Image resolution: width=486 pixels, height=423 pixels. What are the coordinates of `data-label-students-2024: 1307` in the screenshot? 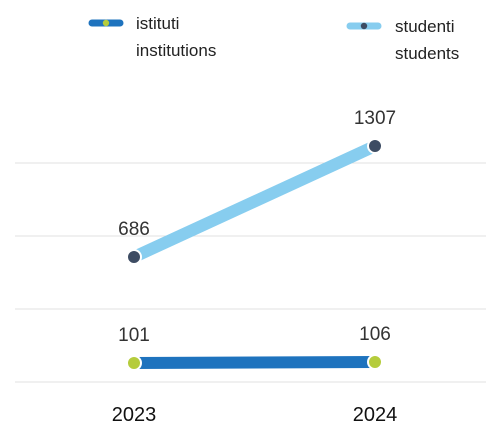 It's located at (375, 118).